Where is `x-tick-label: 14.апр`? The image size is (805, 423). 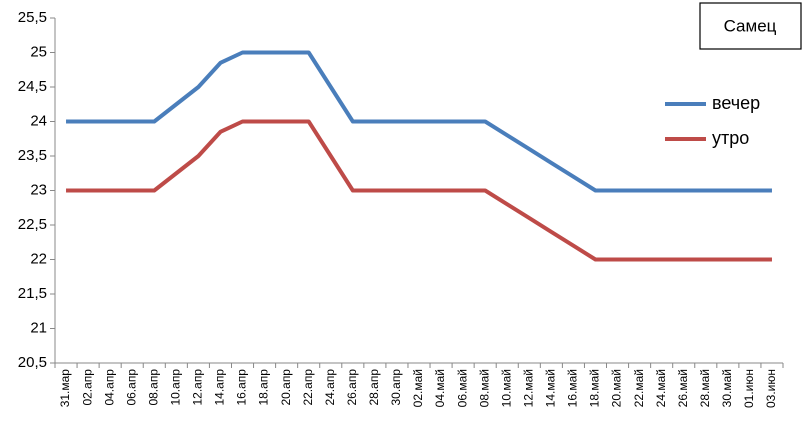
x-tick-label: 14.апр is located at coordinates (220, 387).